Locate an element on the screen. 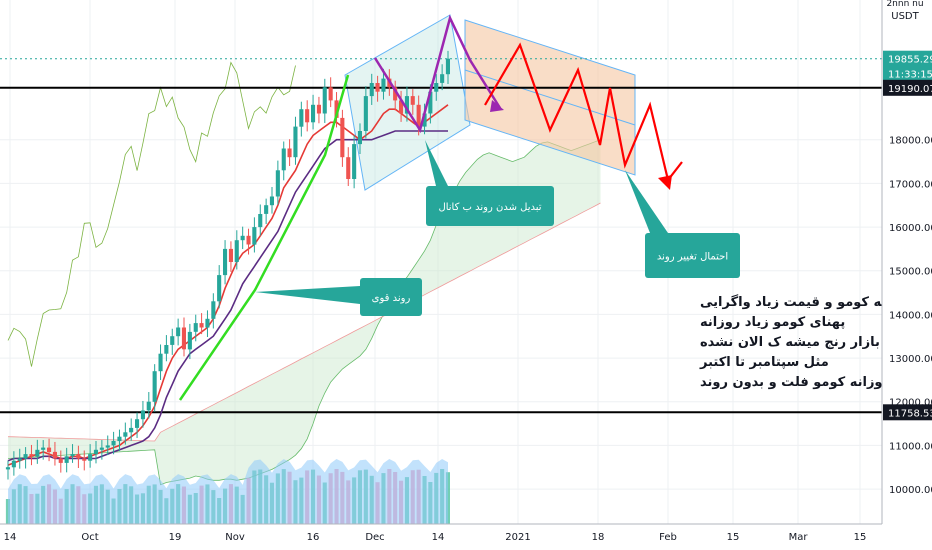  y-tick-label: 14000.00 is located at coordinates (910, 315).